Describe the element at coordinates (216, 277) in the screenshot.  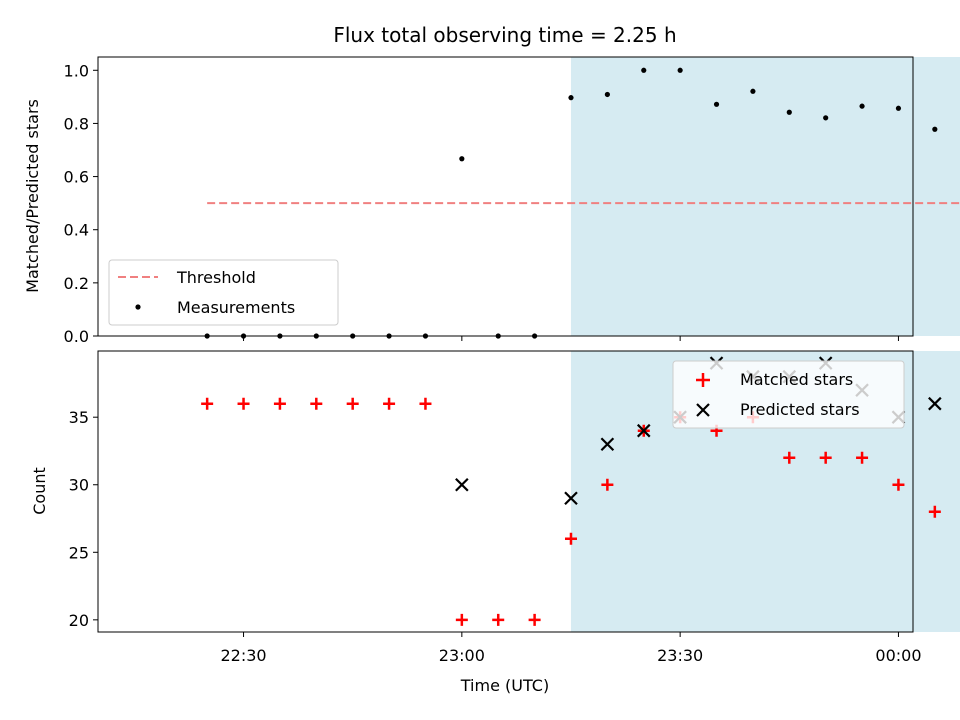
I see `legend-threshold-label: Threshold` at that location.